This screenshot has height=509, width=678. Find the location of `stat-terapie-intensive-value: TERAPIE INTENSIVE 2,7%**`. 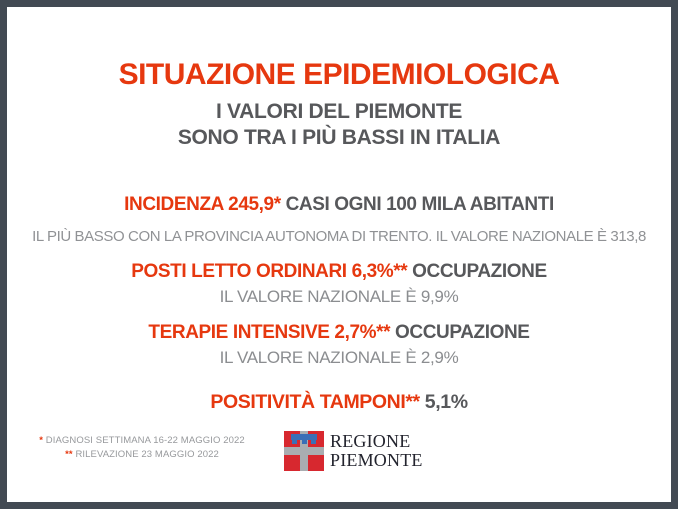

stat-terapie-intensive-value: TERAPIE INTENSIVE 2,7%** is located at coordinates (269, 333).